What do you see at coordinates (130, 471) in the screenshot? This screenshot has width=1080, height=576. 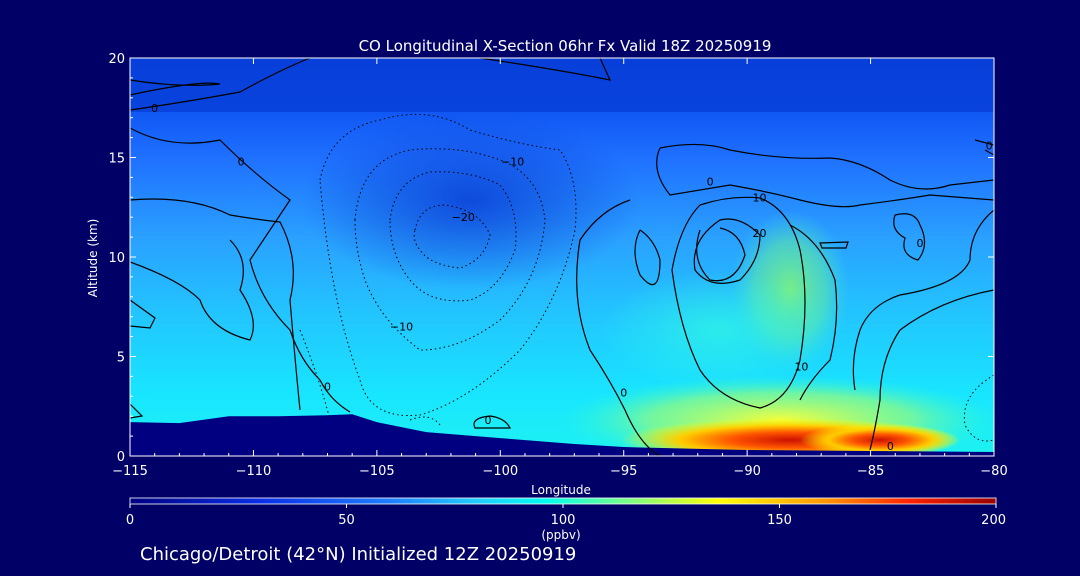 I see `x-tick-label: −115` at bounding box center [130, 471].